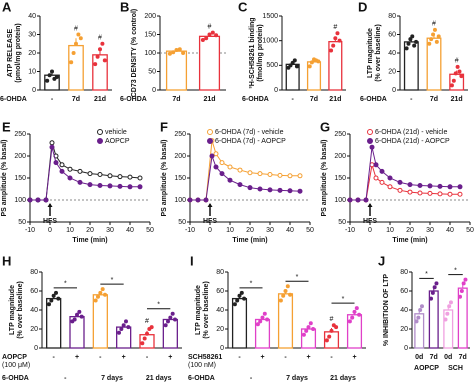  I want to click on y-axis-label: ATP RELEASE, so click(10, 52).